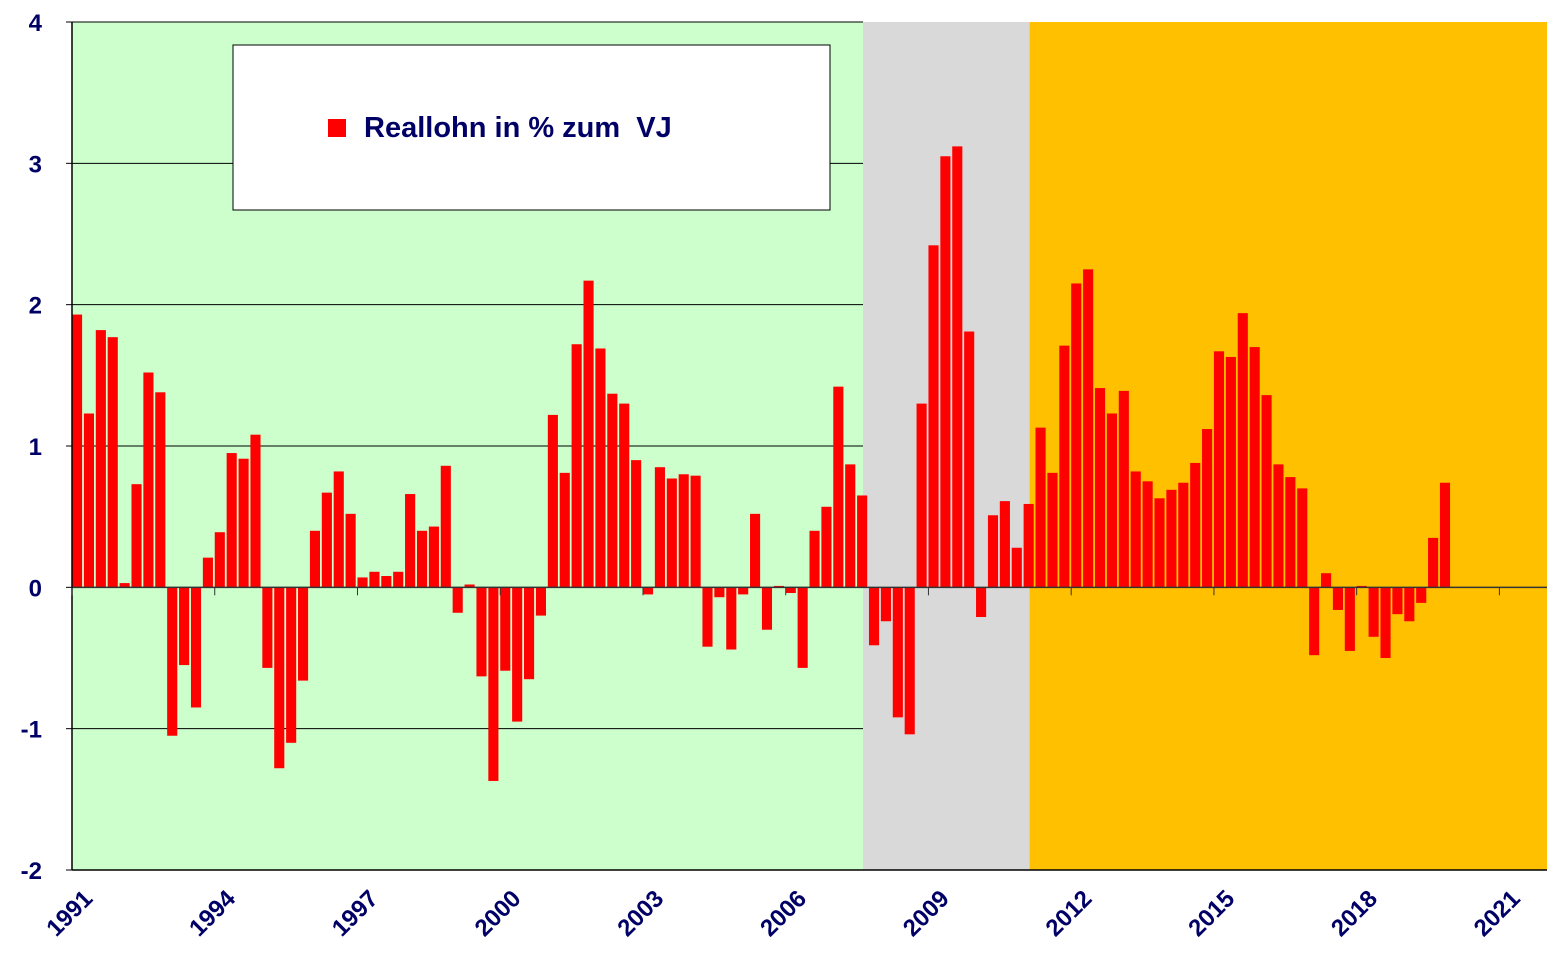 This screenshot has width=1547, height=965. I want to click on y-tick-label: 1, so click(35, 447).